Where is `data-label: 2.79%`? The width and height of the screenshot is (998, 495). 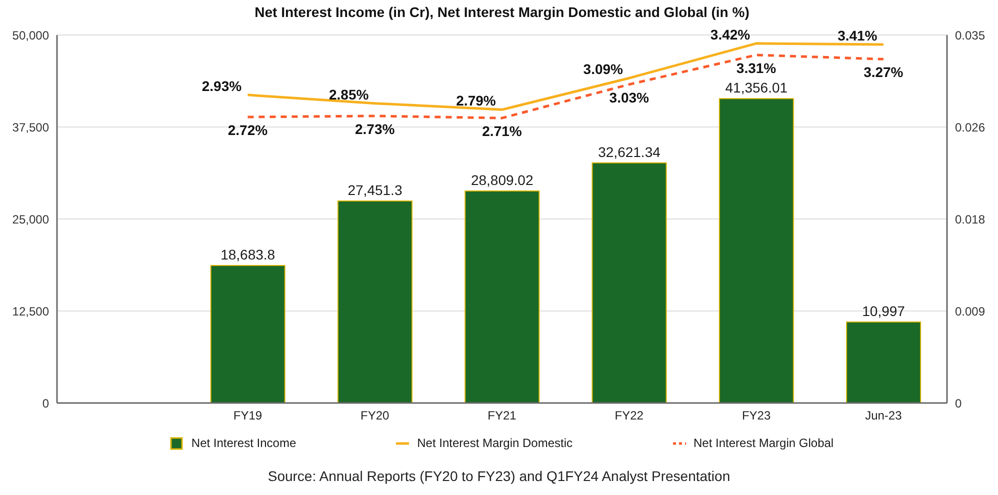 data-label: 2.79% is located at coordinates (476, 100).